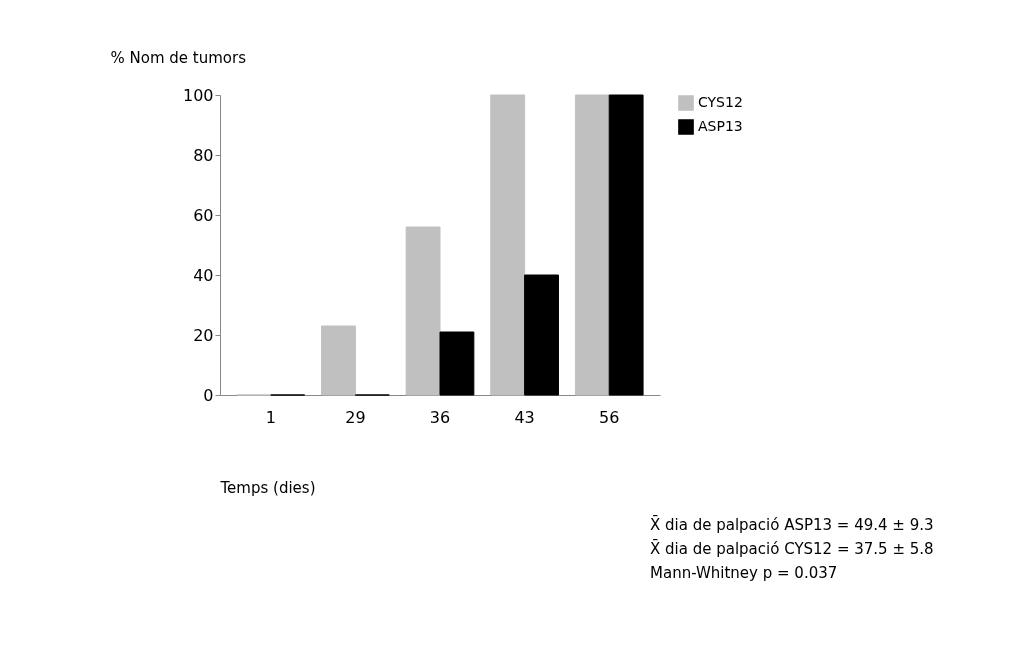 The width and height of the screenshot is (1026, 651). Describe the element at coordinates (203, 275) in the screenshot. I see `y-tick-label: 40` at that location.